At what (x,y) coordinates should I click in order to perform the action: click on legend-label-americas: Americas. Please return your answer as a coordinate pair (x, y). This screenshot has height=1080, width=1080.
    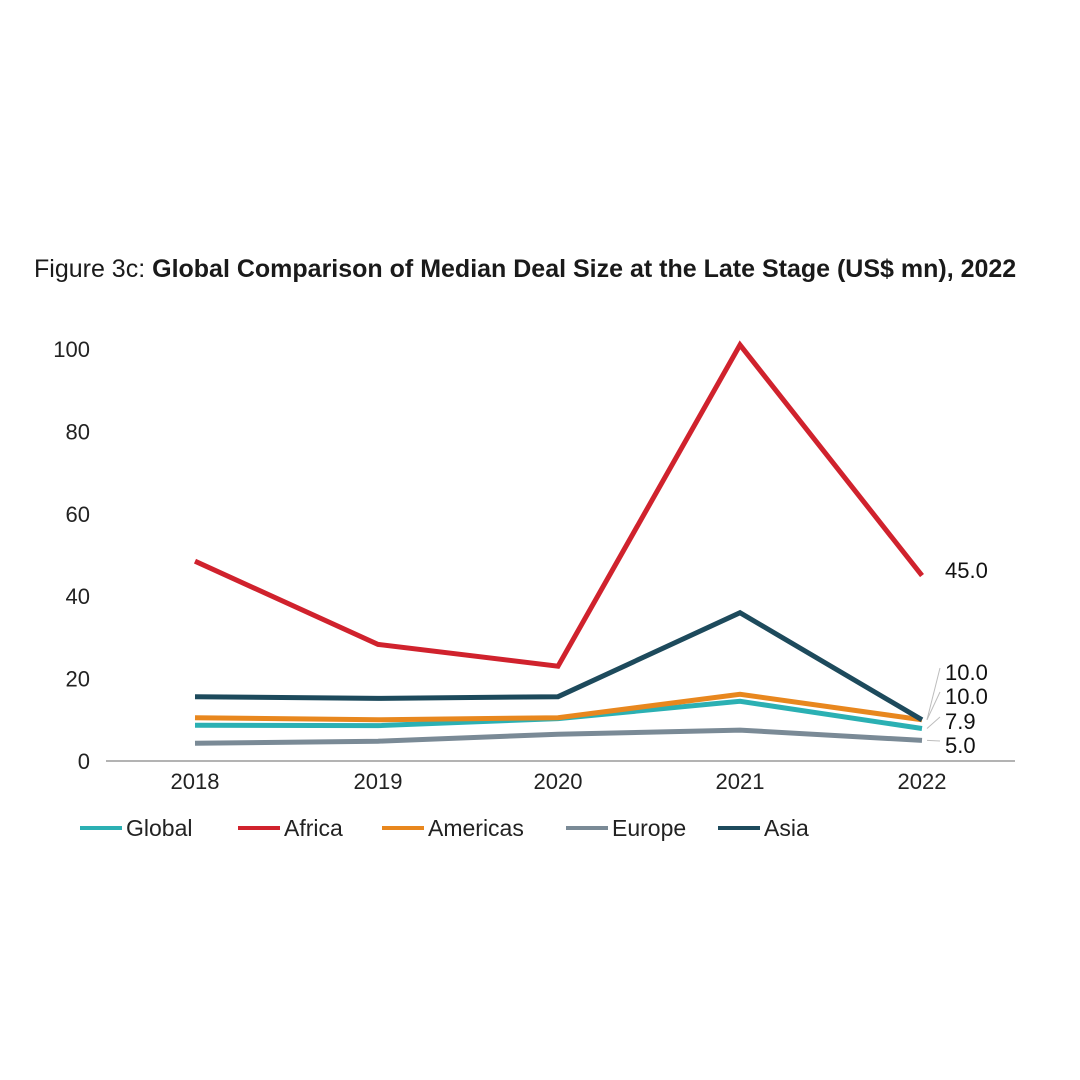
    Looking at the image, I should click on (476, 828).